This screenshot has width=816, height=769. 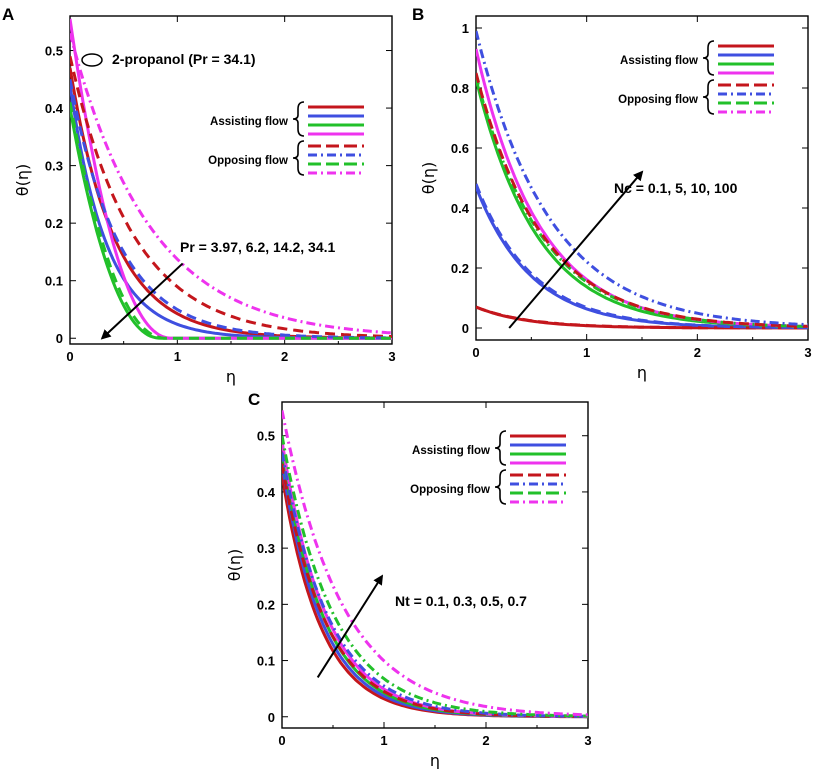 What do you see at coordinates (460, 148) in the screenshot?
I see `y-tick-label: 0.6` at bounding box center [460, 148].